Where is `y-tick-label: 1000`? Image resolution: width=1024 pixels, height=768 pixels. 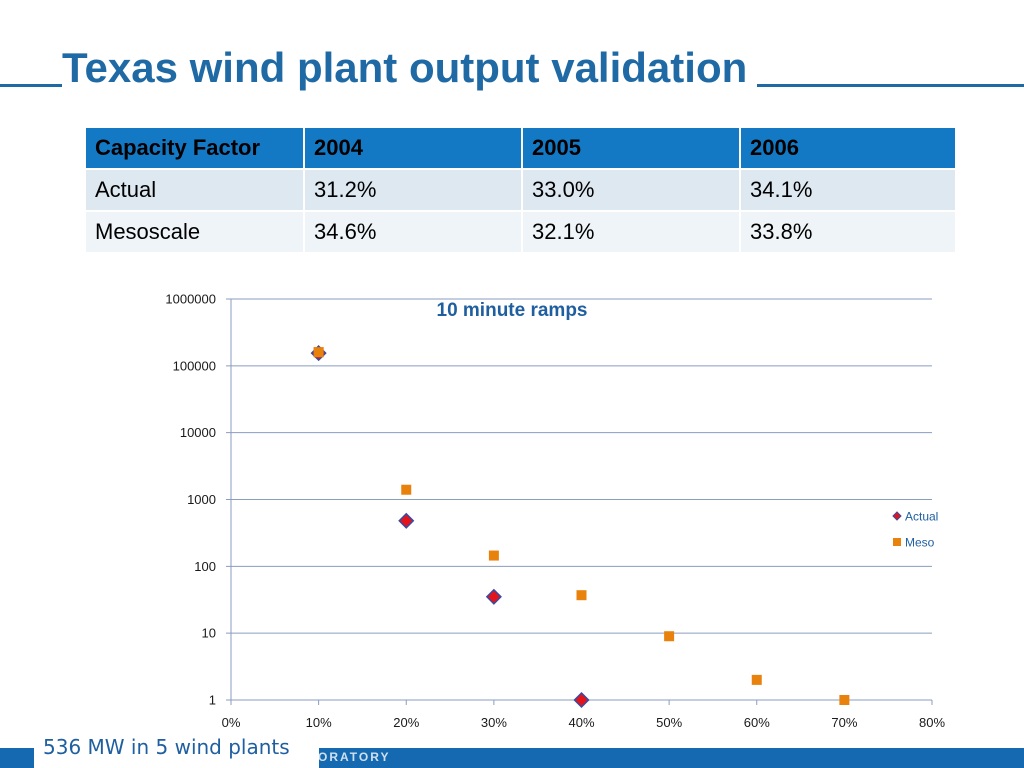 y-tick-label: 1000 is located at coordinates (201, 499).